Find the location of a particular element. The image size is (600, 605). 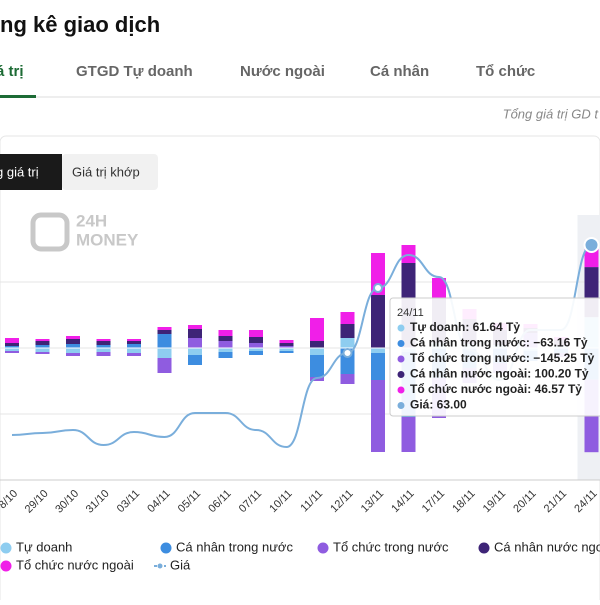

subtitle: Tổng giá trị GD t is located at coordinates (551, 113).